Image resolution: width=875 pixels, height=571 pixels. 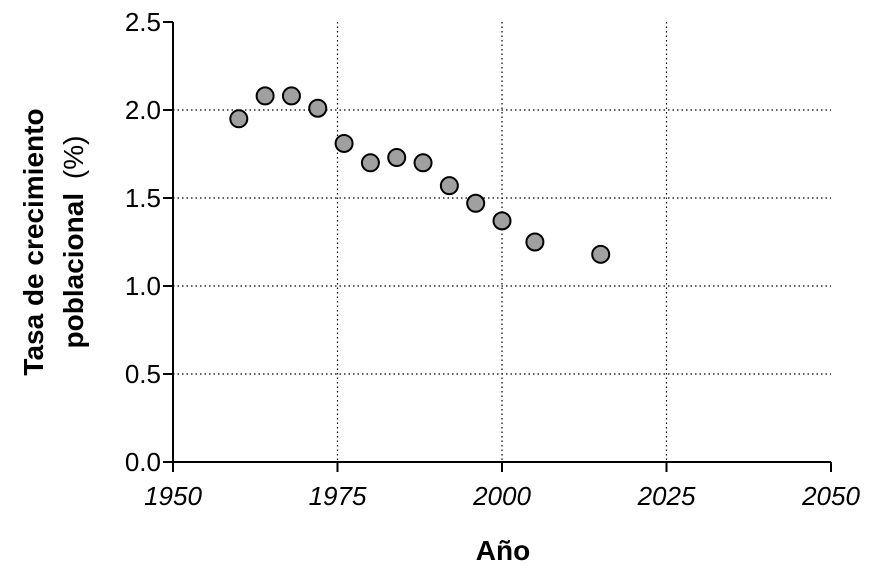 I want to click on y-axis-title-unit: (%), so click(x=73, y=158).